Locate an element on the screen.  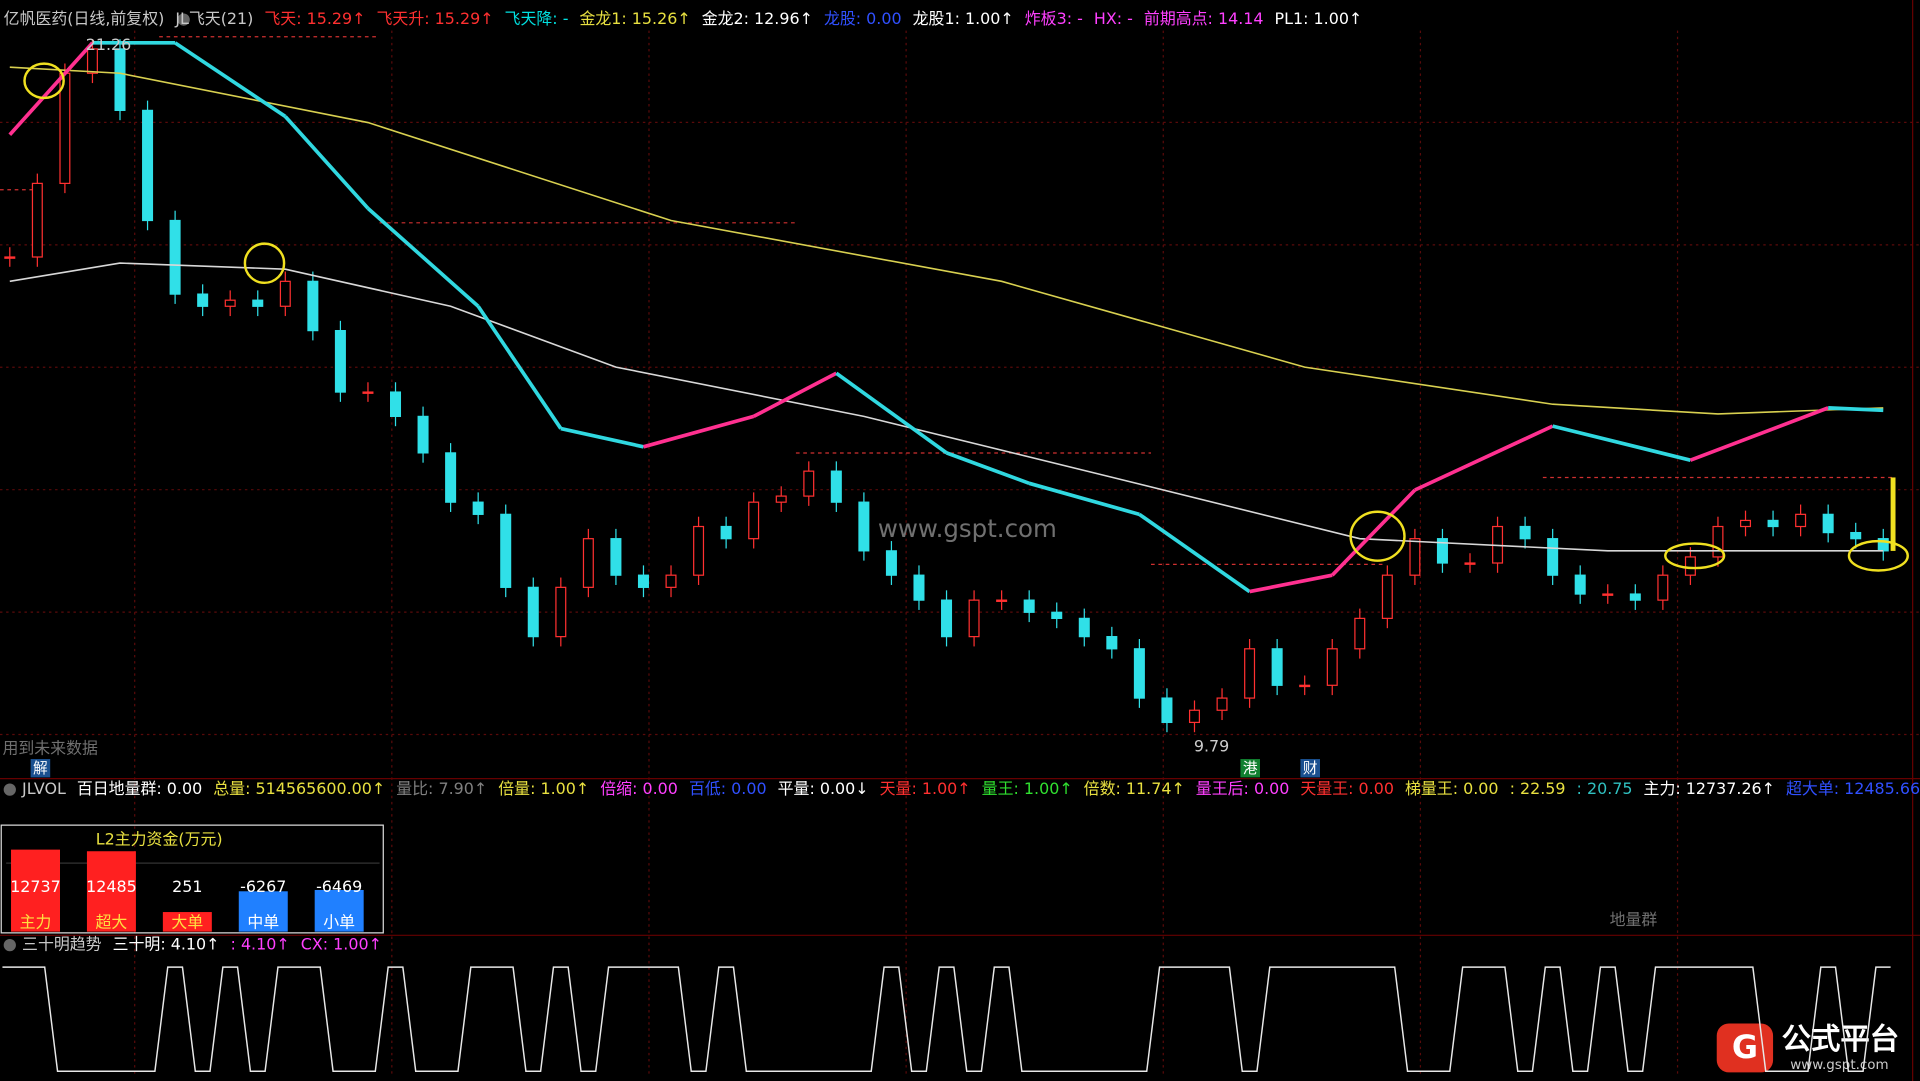
watermark: www.gspt.com is located at coordinates (967, 528).